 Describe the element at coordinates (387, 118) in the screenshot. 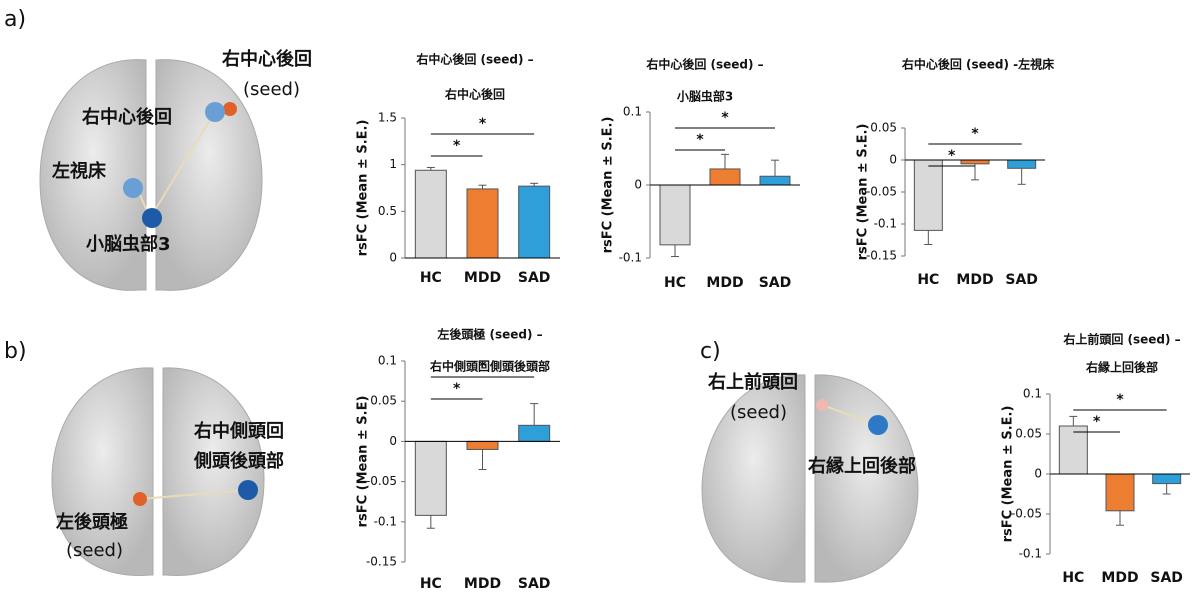

I see `y-tick-label: 1.5` at that location.